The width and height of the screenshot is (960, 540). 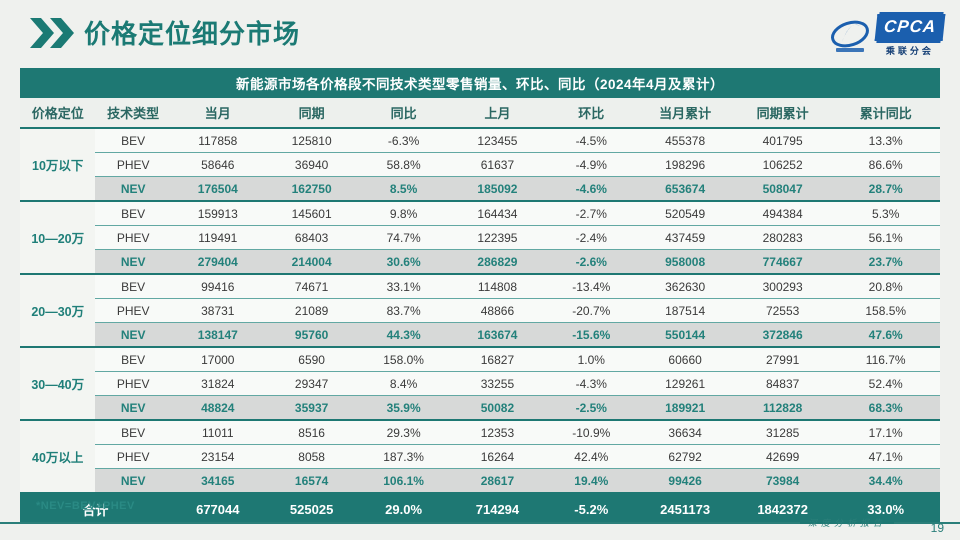 What do you see at coordinates (58, 113) in the screenshot?
I see `col-header-price: 价格定位` at bounding box center [58, 113].